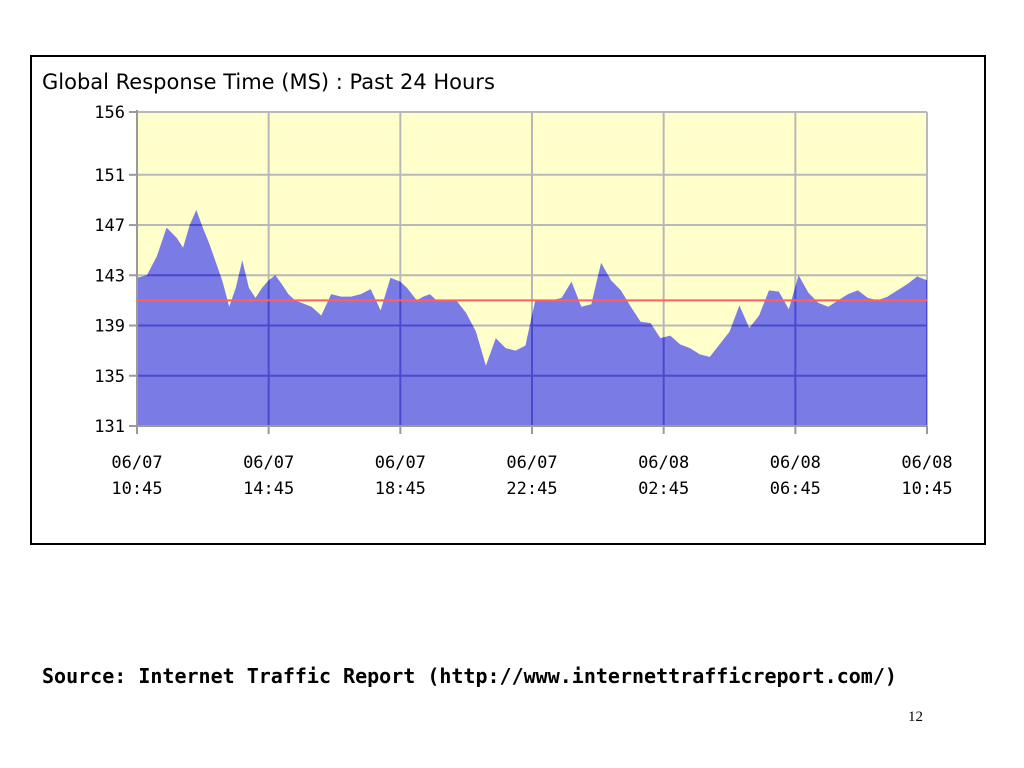 This screenshot has height=768, width=1024. I want to click on y-tick-label-2: 147, so click(109, 226).